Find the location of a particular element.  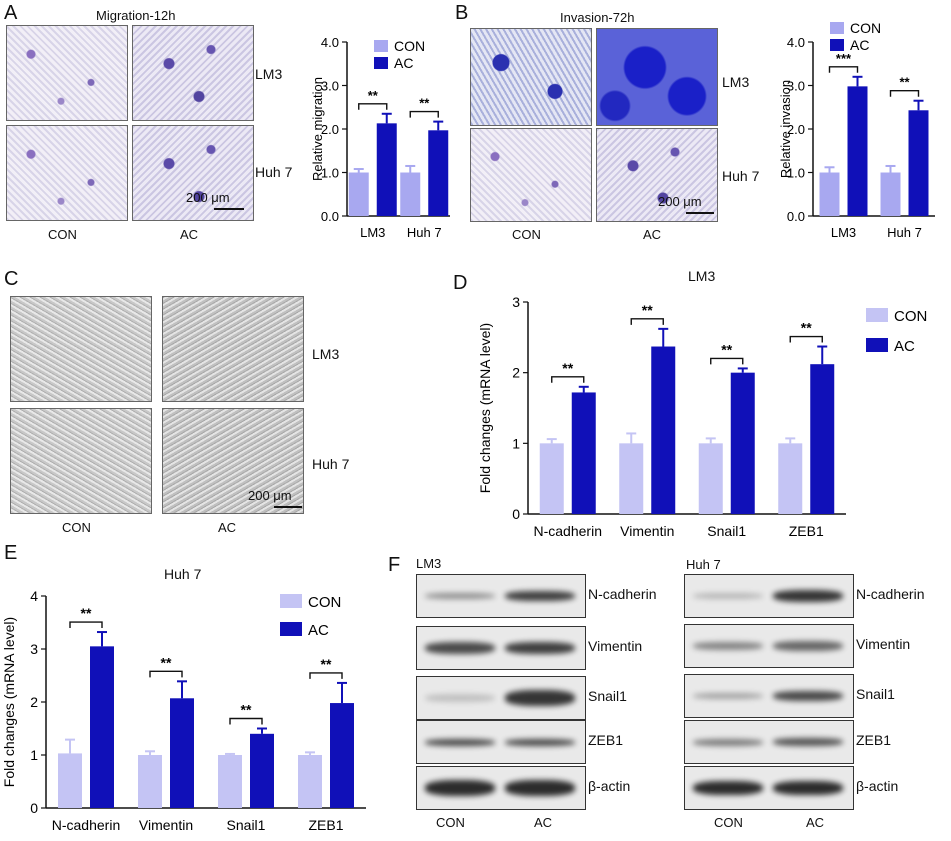

panel-d-title: LM3 is located at coordinates (702, 276).